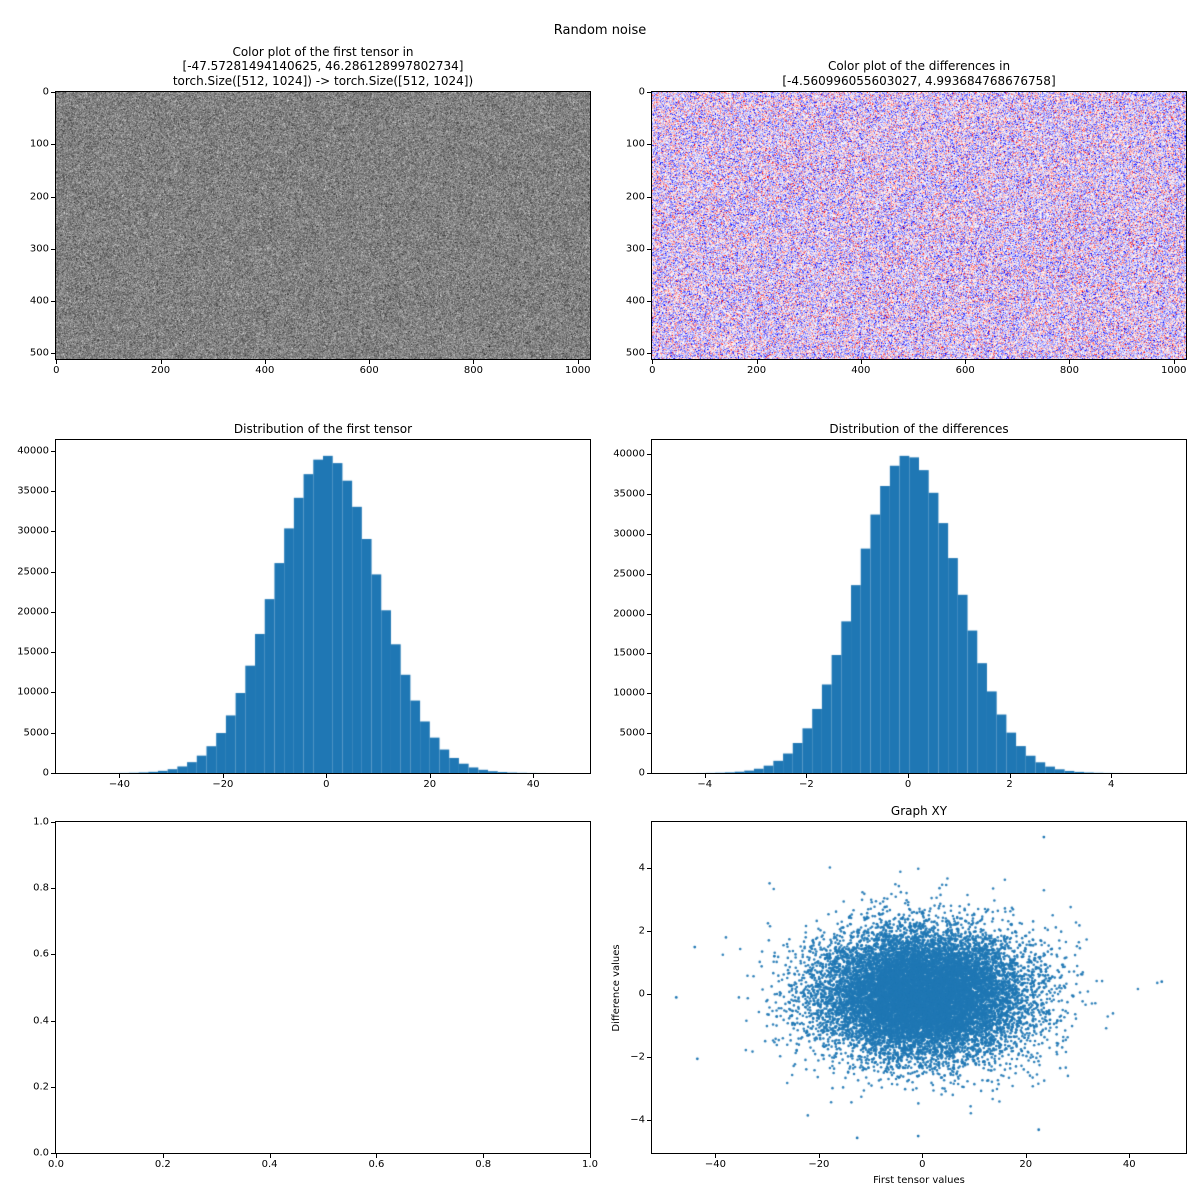 The width and height of the screenshot is (1200, 1200). I want to click on y-axis-label: Difference values, so click(616, 987).